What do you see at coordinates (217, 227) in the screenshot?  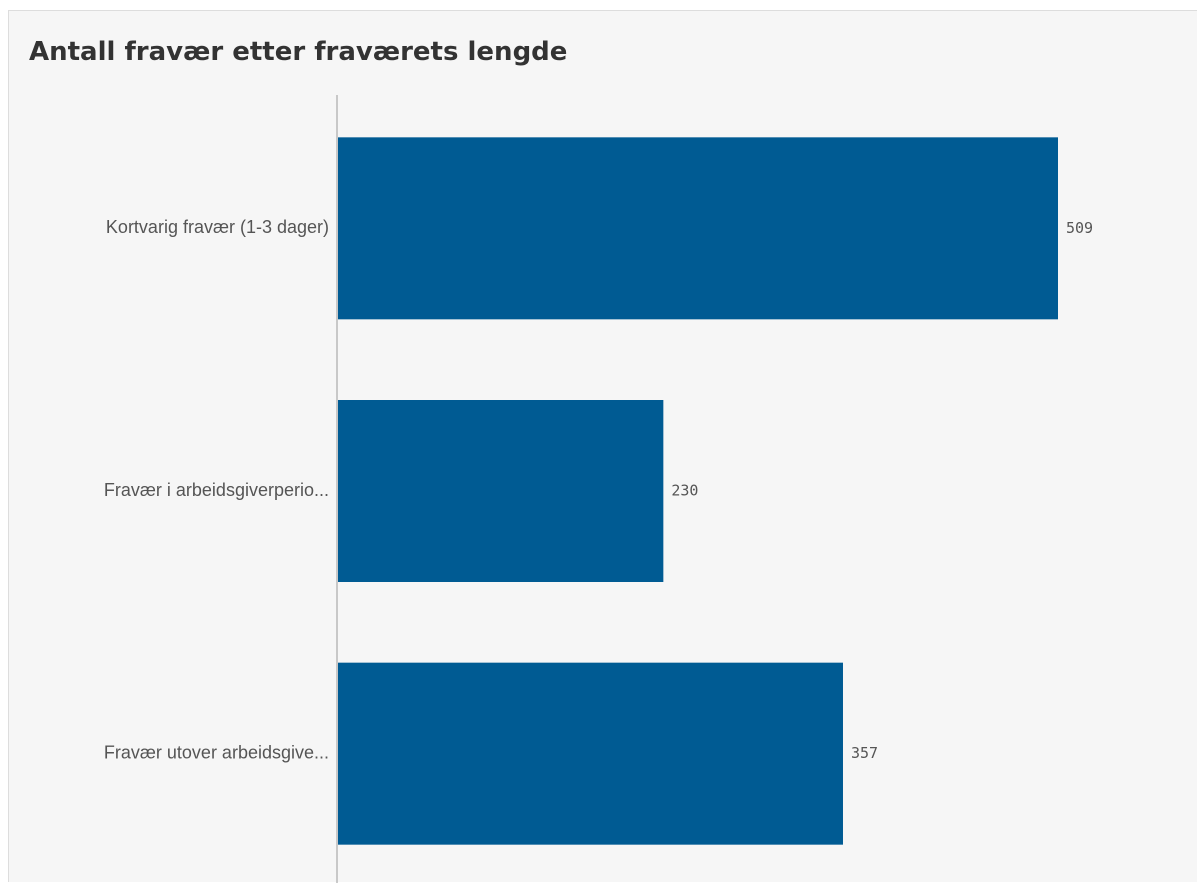 I see `category-label-1: Kortvarig fravær (1-3 dager)` at bounding box center [217, 227].